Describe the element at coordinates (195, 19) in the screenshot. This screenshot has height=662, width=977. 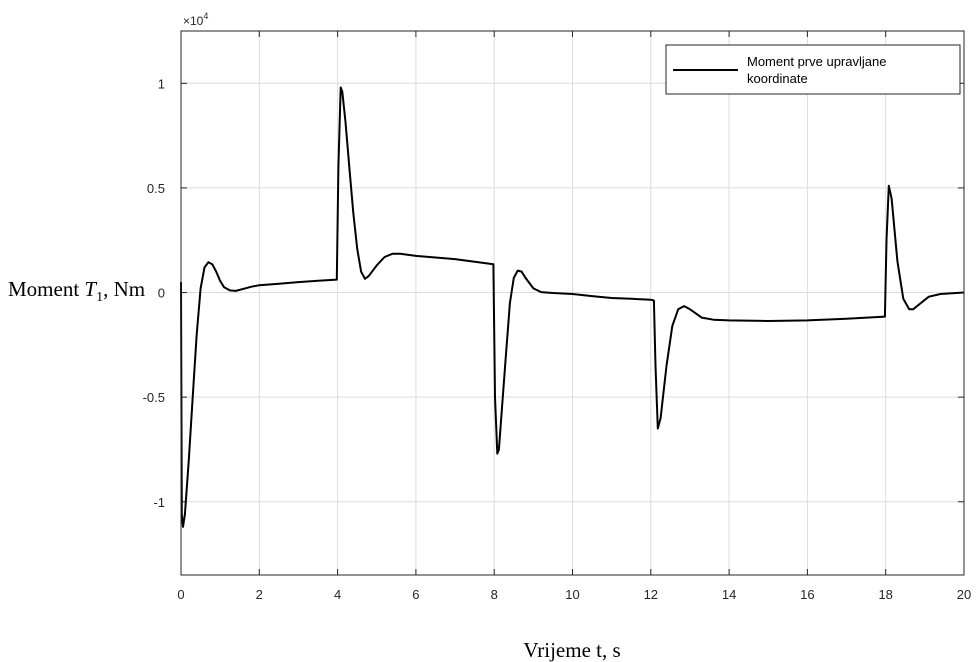
I see `y-exponent-label: ×10⁴` at that location.